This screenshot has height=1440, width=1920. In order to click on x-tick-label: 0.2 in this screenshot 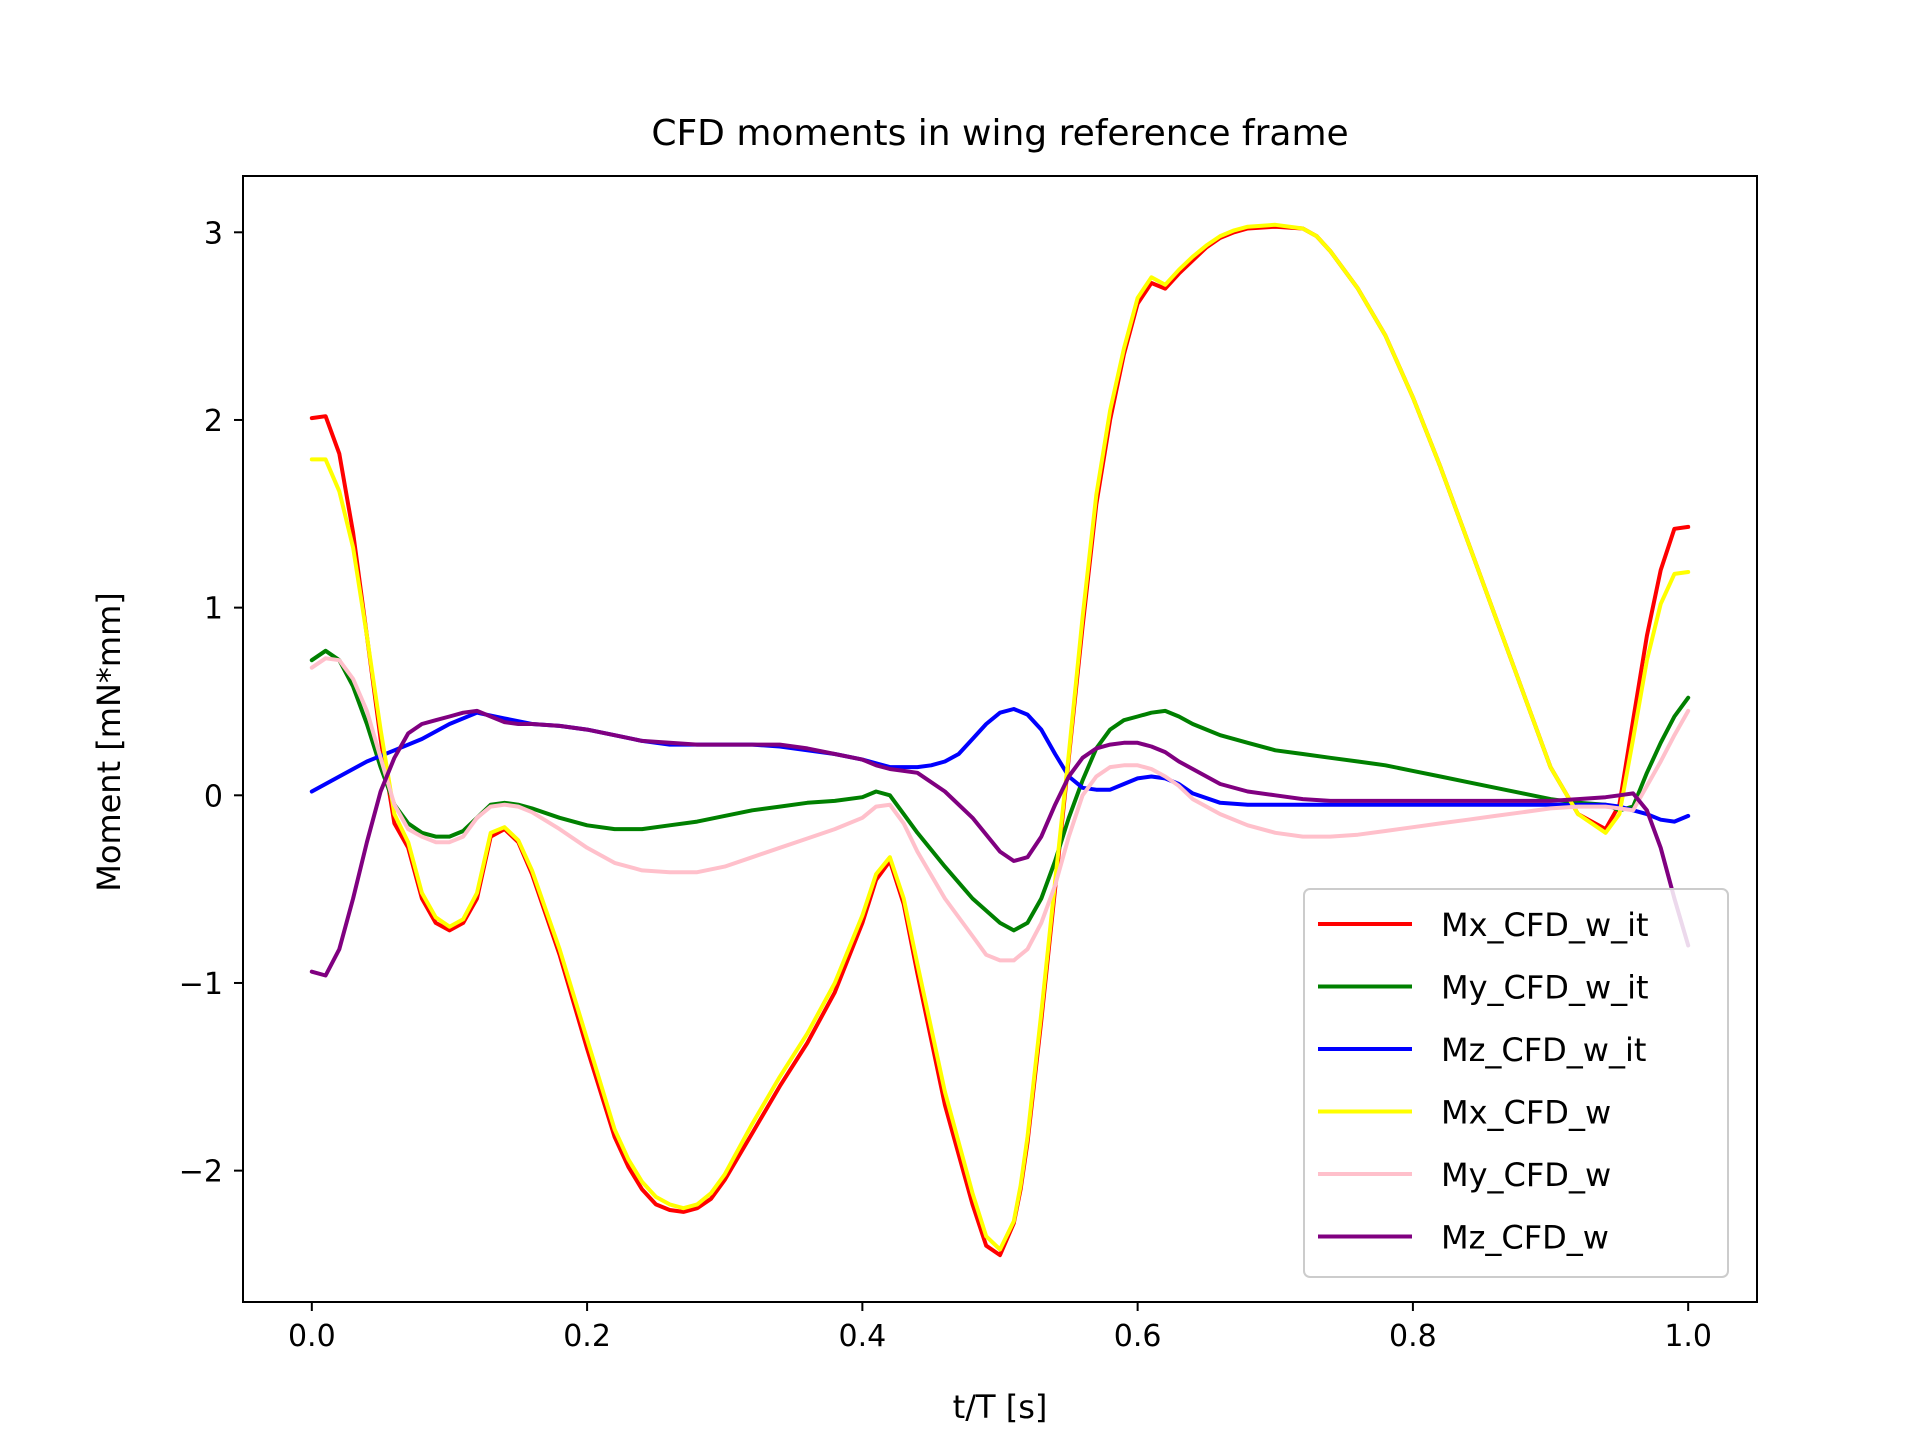, I will do `click(587, 1336)`.